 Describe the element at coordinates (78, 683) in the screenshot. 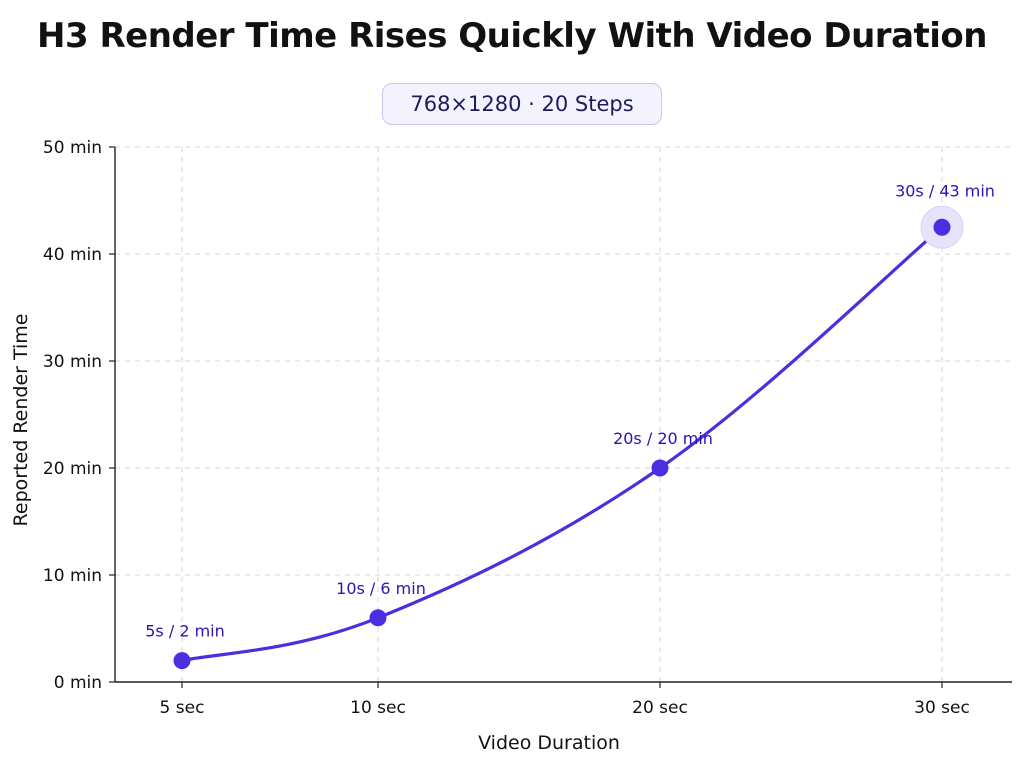

I see `y-tick-label: 0 min` at that location.